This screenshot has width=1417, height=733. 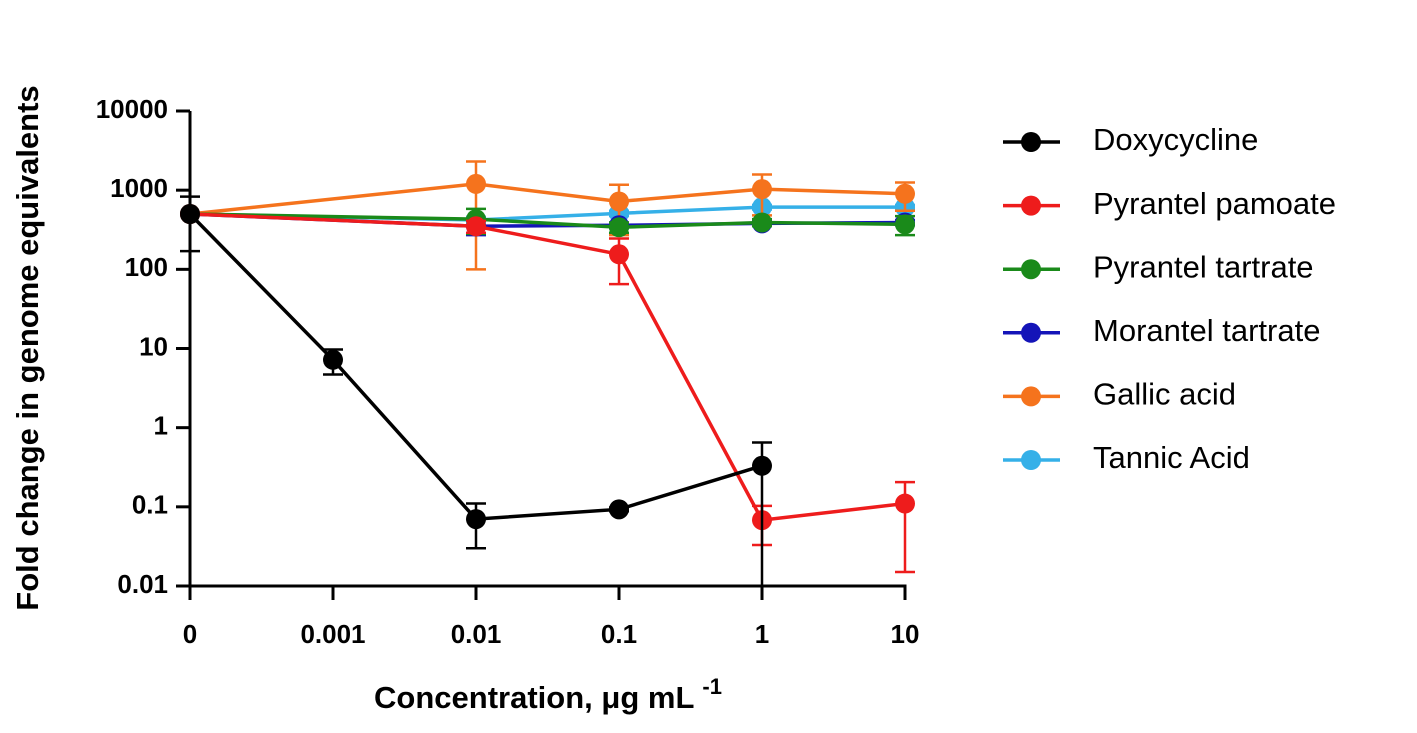 I want to click on legend-label: Pyrantel tartrate, so click(x=1203, y=266).